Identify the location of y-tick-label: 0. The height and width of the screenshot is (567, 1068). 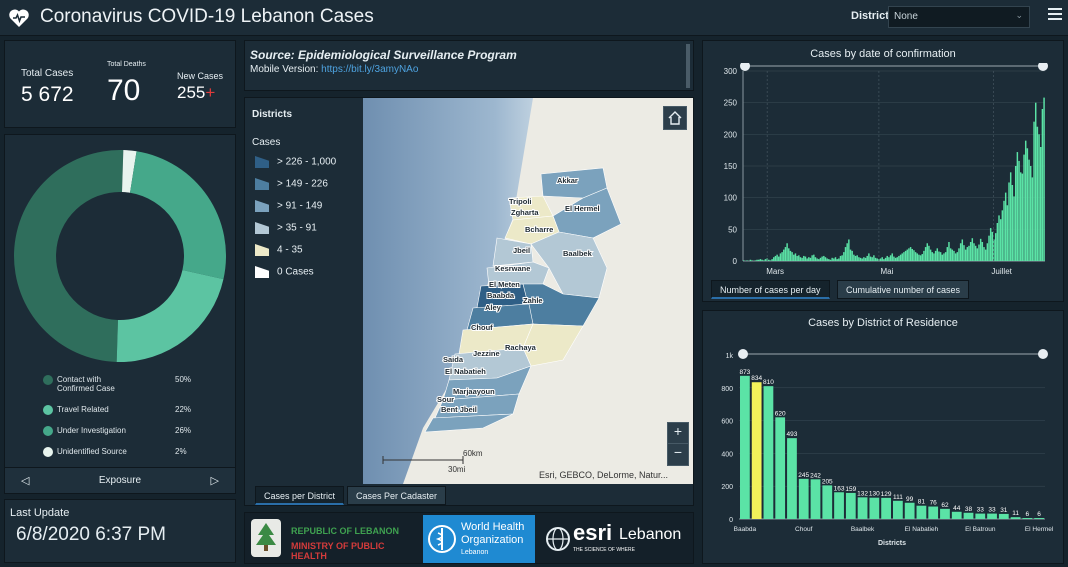
(731, 520).